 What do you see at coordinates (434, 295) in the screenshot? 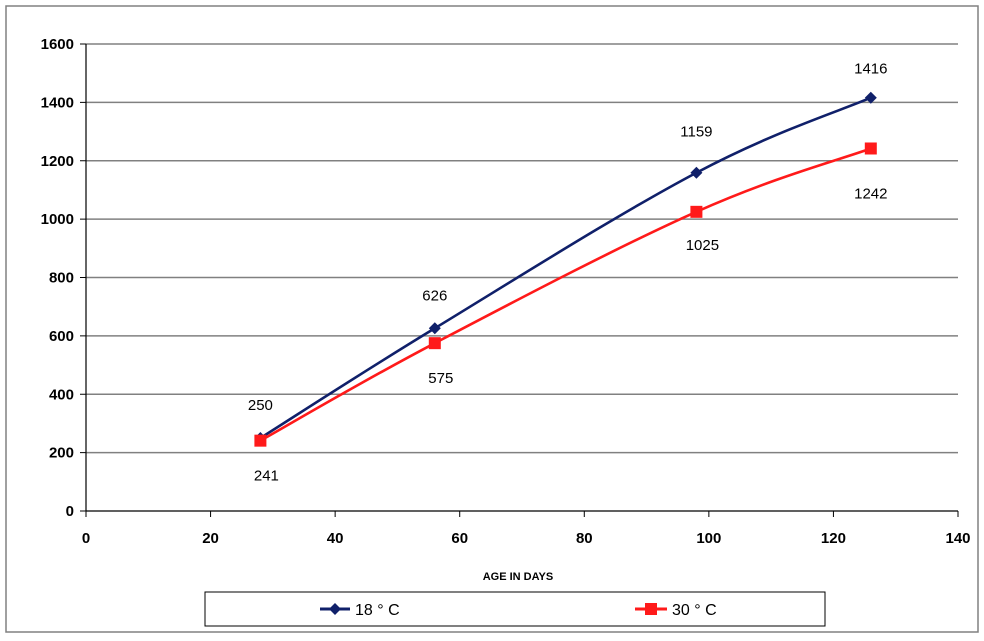
I see `data-label: 626` at bounding box center [434, 295].